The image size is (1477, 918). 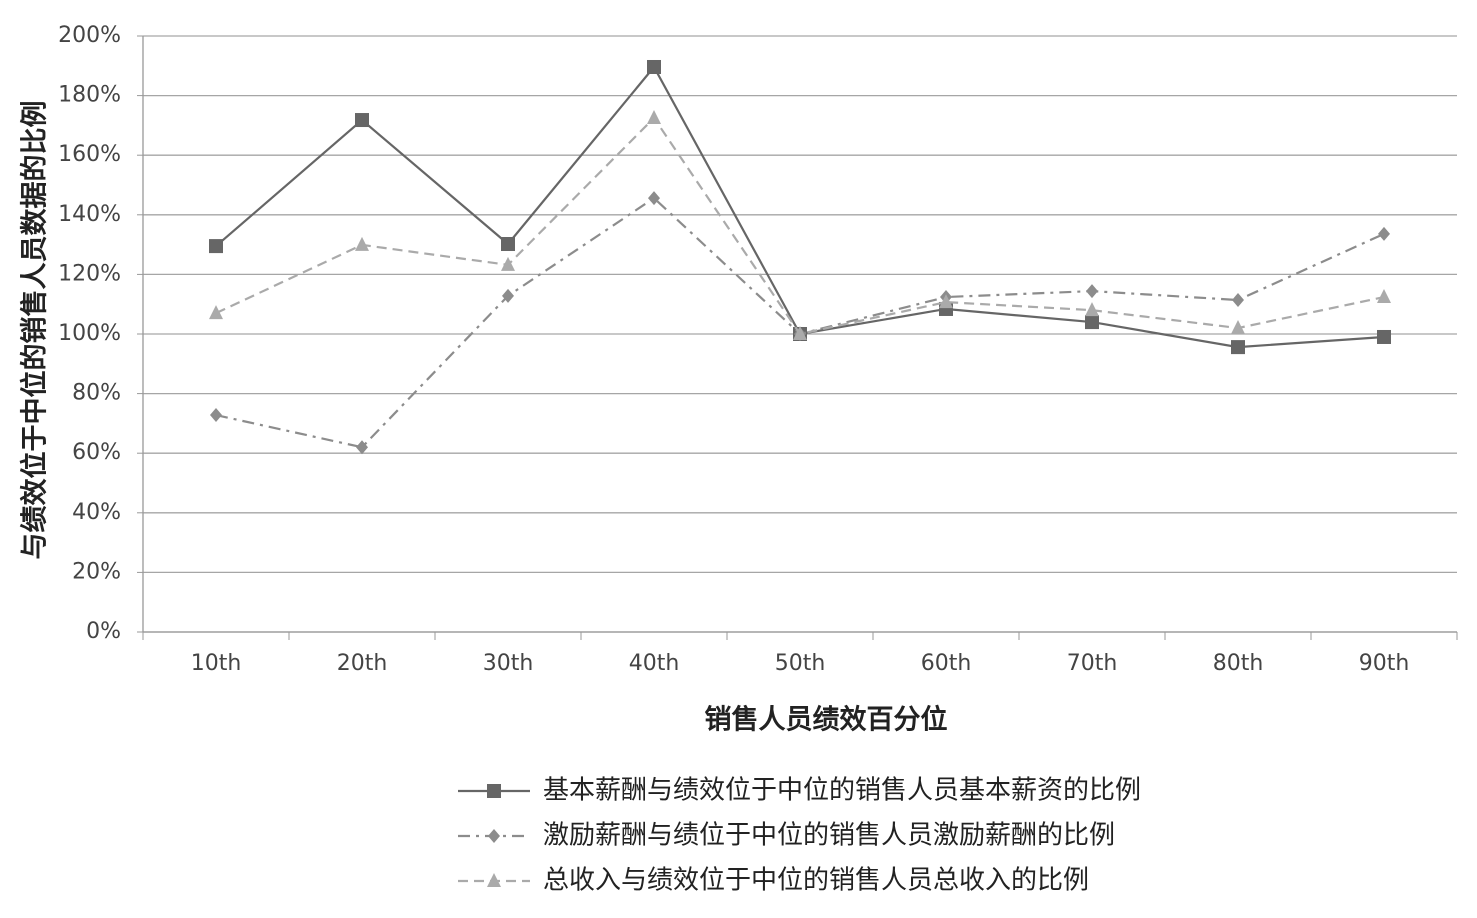 What do you see at coordinates (89, 273) in the screenshot?
I see `y-tick-label: 120%` at bounding box center [89, 273].